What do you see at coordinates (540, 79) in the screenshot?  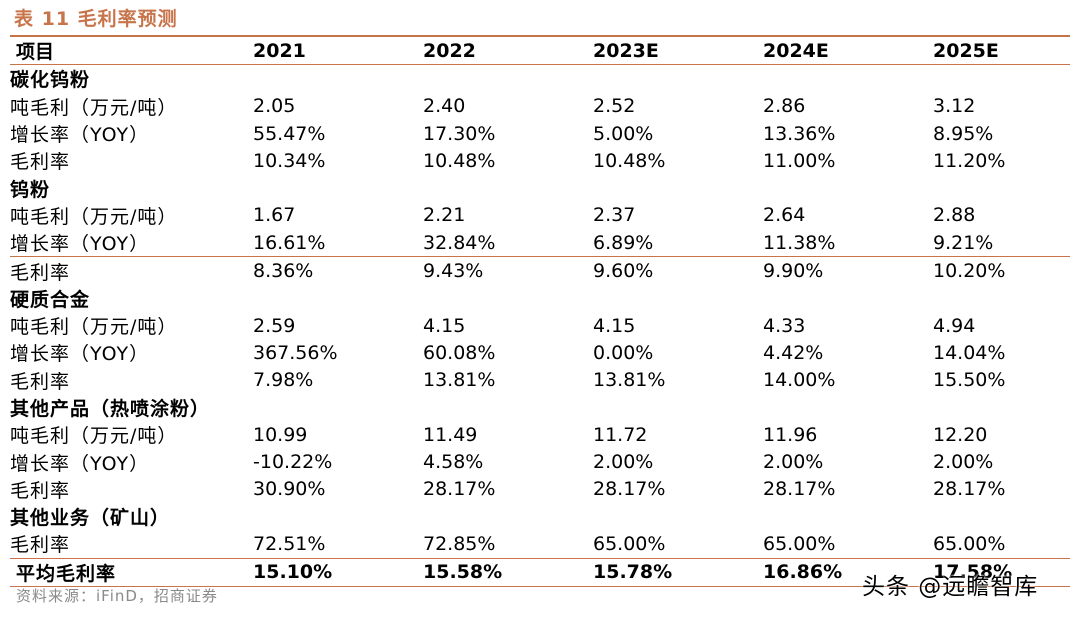 I see `section-row: 碳化钨粉` at bounding box center [540, 79].